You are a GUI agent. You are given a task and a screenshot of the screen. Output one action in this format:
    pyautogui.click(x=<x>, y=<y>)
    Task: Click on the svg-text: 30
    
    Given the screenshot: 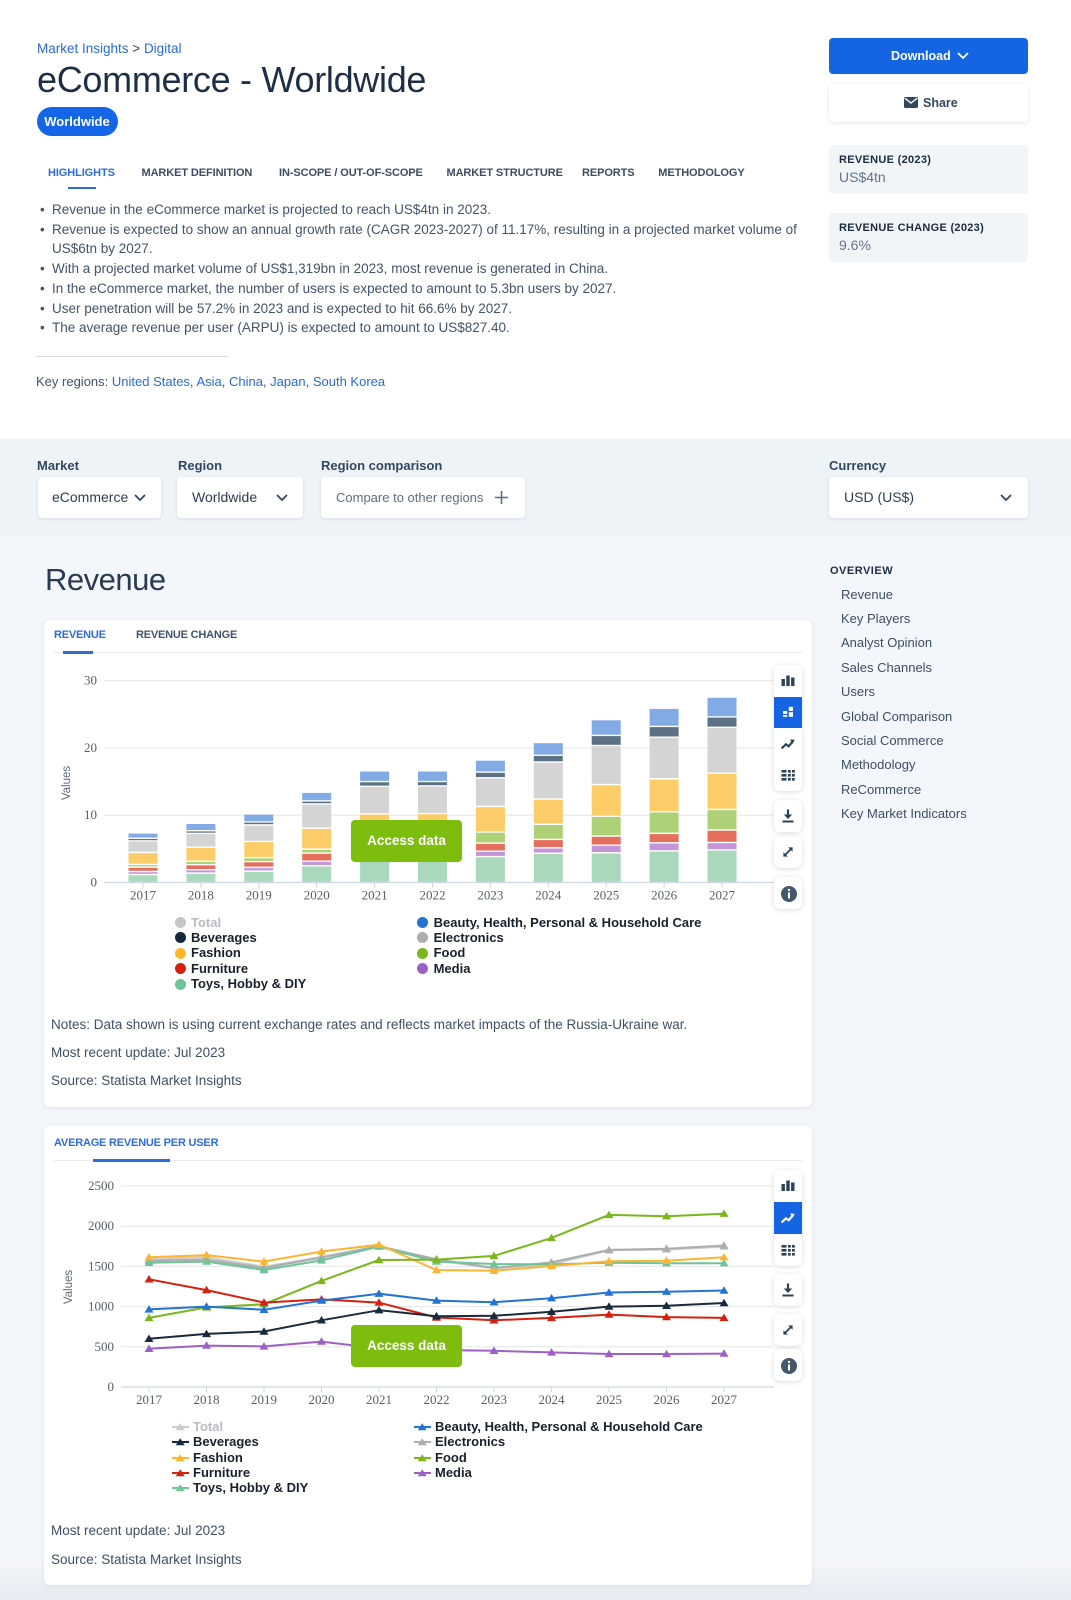 What is the action you would take?
    pyautogui.click(x=90, y=680)
    